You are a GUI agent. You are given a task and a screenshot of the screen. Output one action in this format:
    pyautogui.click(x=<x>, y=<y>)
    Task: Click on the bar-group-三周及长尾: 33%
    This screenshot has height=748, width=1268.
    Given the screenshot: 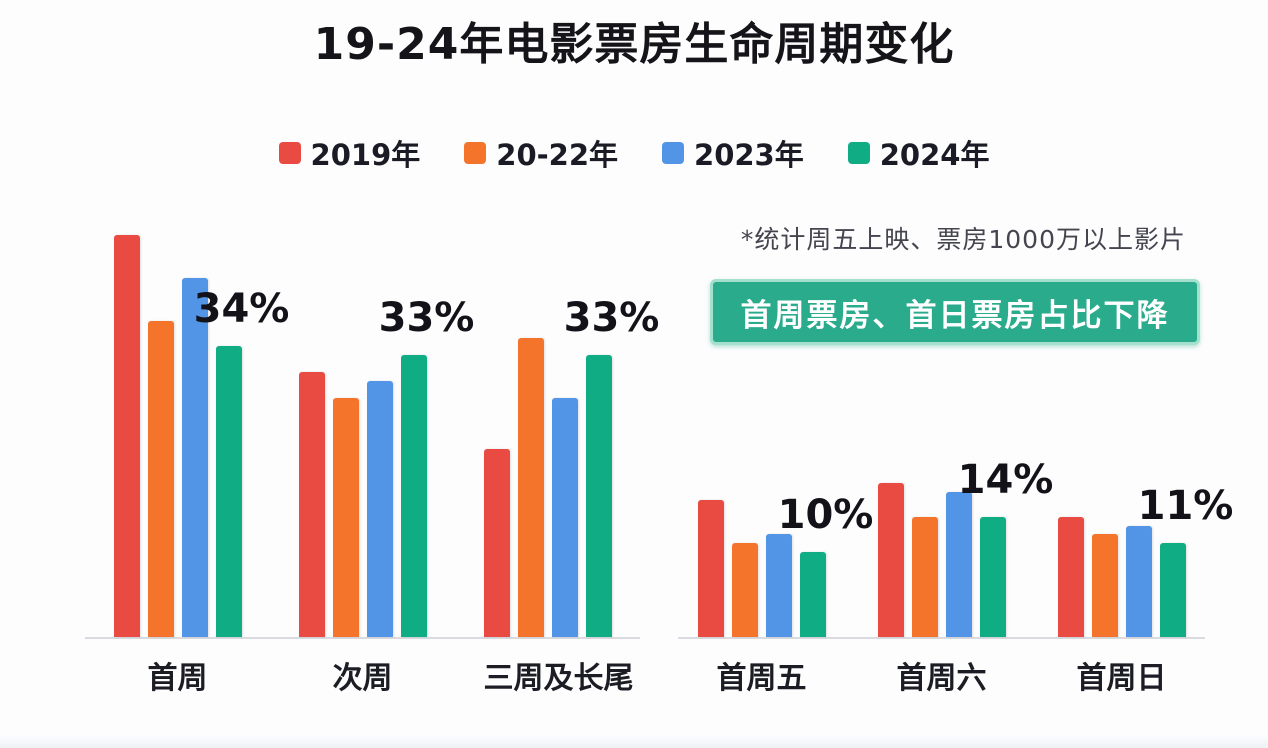 What is the action you would take?
    pyautogui.click(x=571, y=427)
    